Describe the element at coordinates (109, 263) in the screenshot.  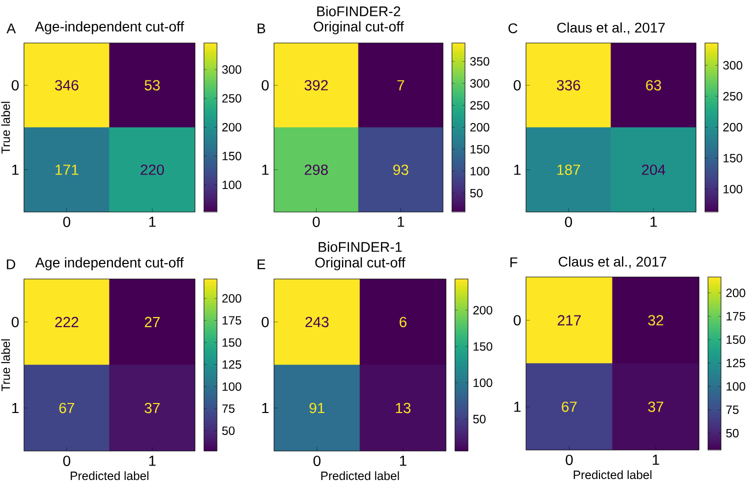
I see `chart-title: Age independent cut-off` at that location.